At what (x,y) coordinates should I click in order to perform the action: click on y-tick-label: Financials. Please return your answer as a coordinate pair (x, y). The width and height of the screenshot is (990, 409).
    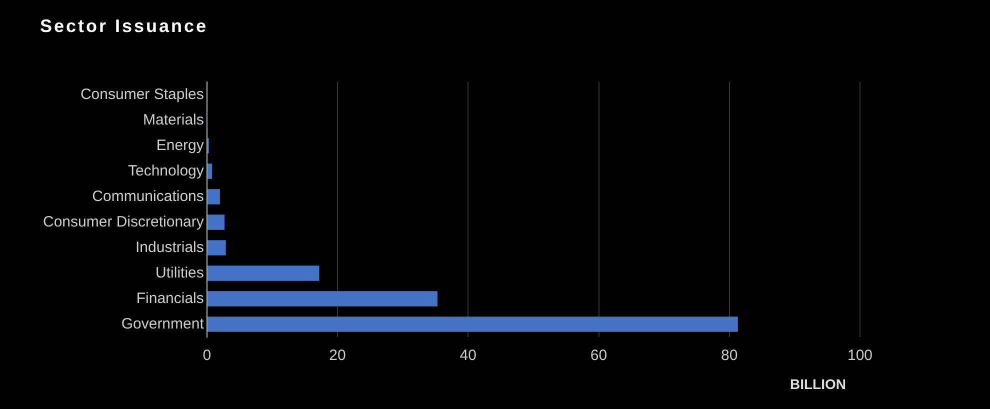
    Looking at the image, I should click on (170, 298).